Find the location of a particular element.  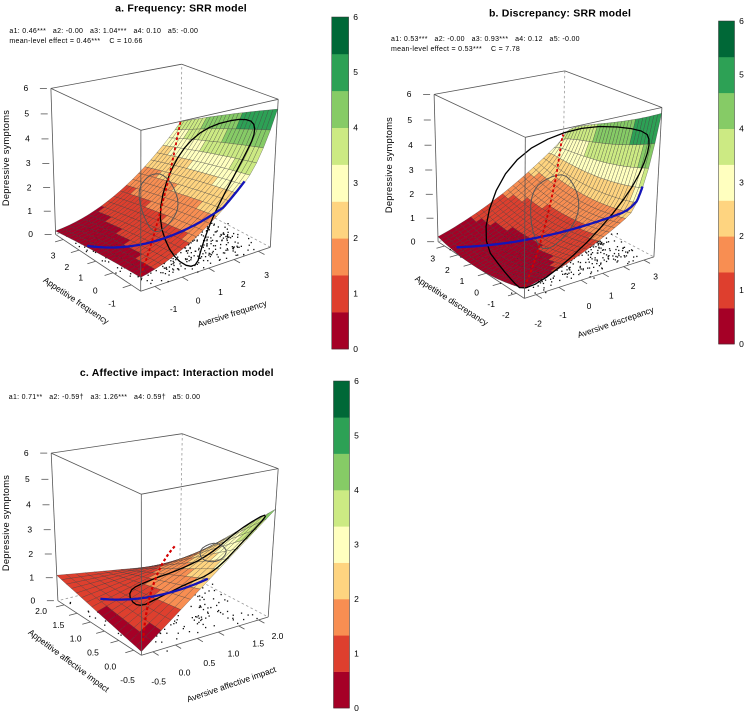

svg-text: b. Discrepancy: SRR model is located at coordinates (560, 14).